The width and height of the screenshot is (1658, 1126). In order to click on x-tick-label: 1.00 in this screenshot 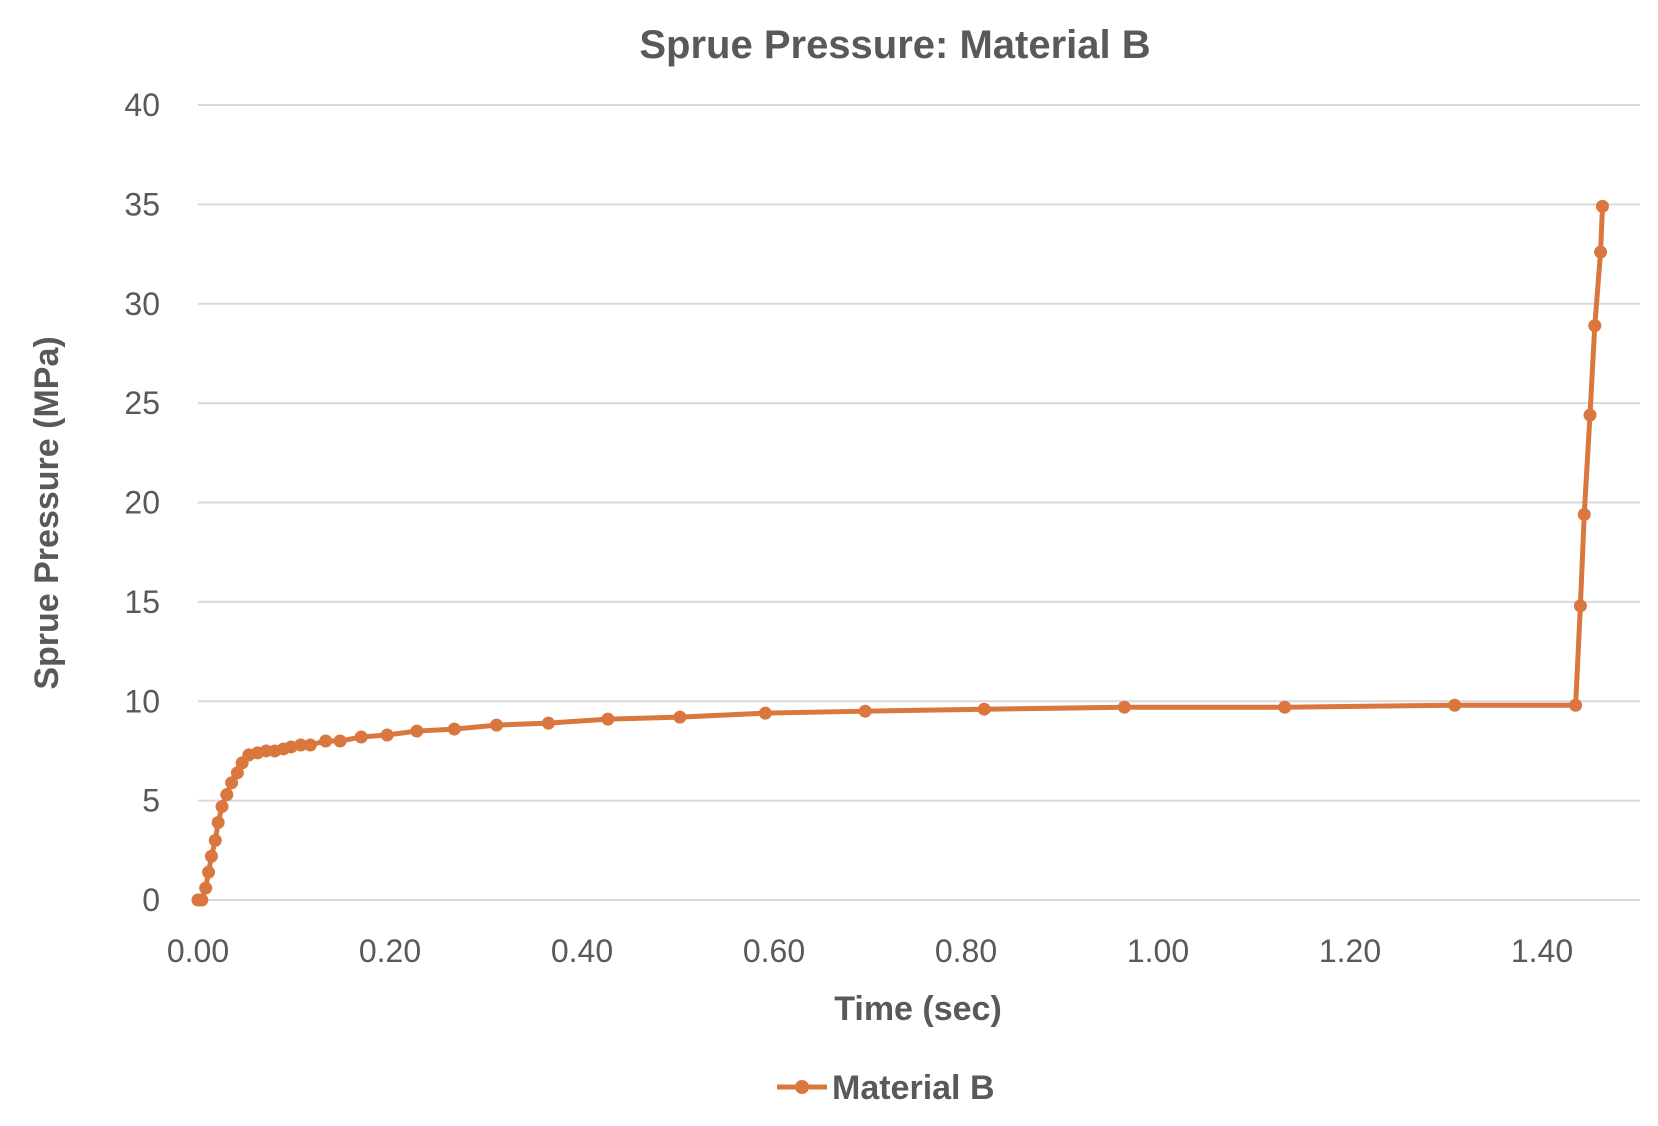, I will do `click(1158, 951)`.